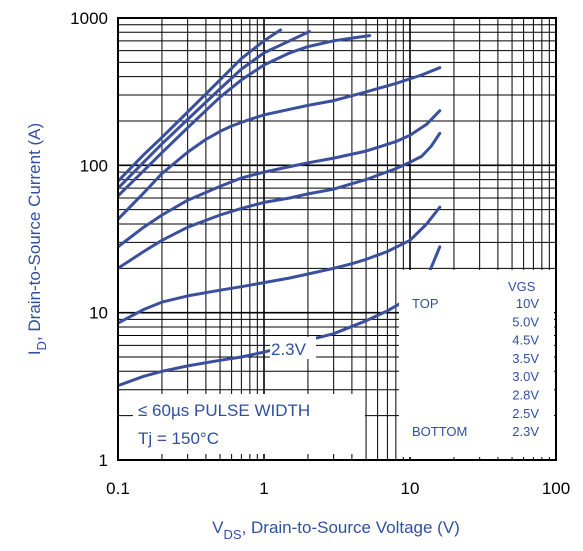  Describe the element at coordinates (410, 488) in the screenshot. I see `x-tick-label: 10` at that location.